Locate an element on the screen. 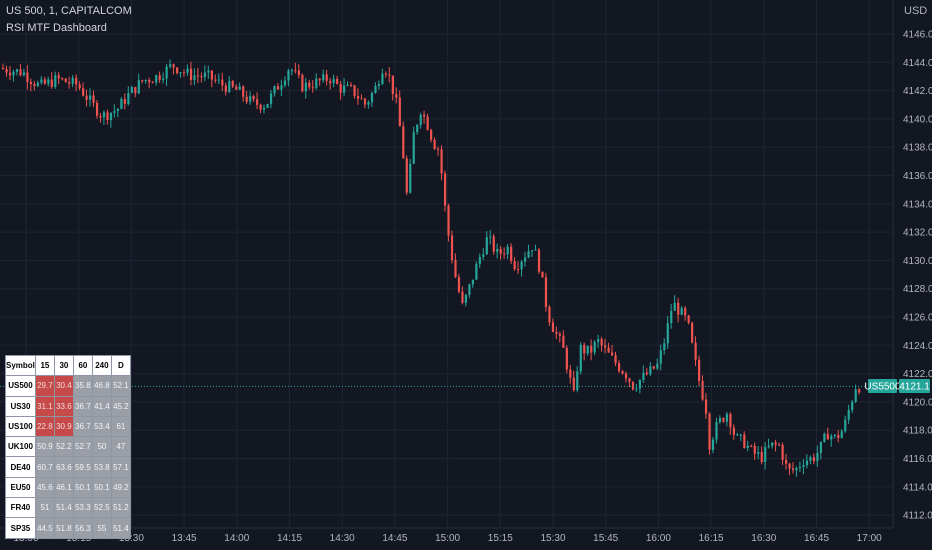 The image size is (932, 550). table-row: UK100 50.9 52.2 52.7 50 47 is located at coordinates (68, 447).